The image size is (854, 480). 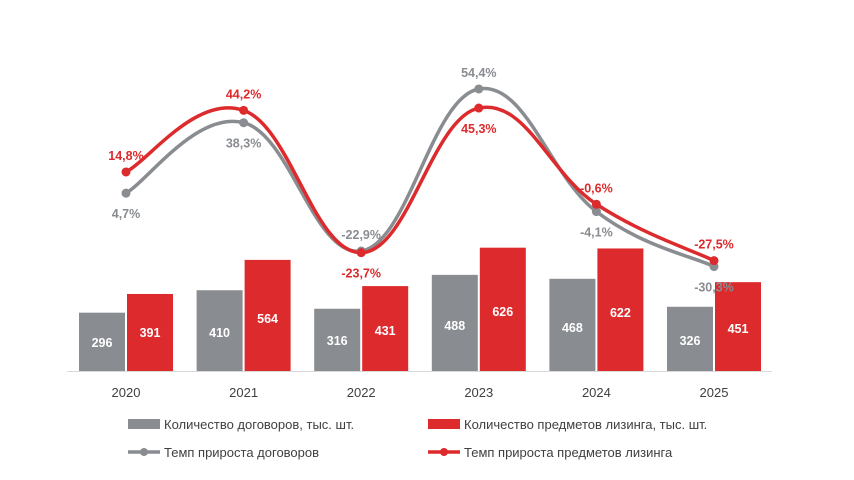 I want to click on legend-label-items-growth: Темп прироста предметов лизинга, so click(x=568, y=452).